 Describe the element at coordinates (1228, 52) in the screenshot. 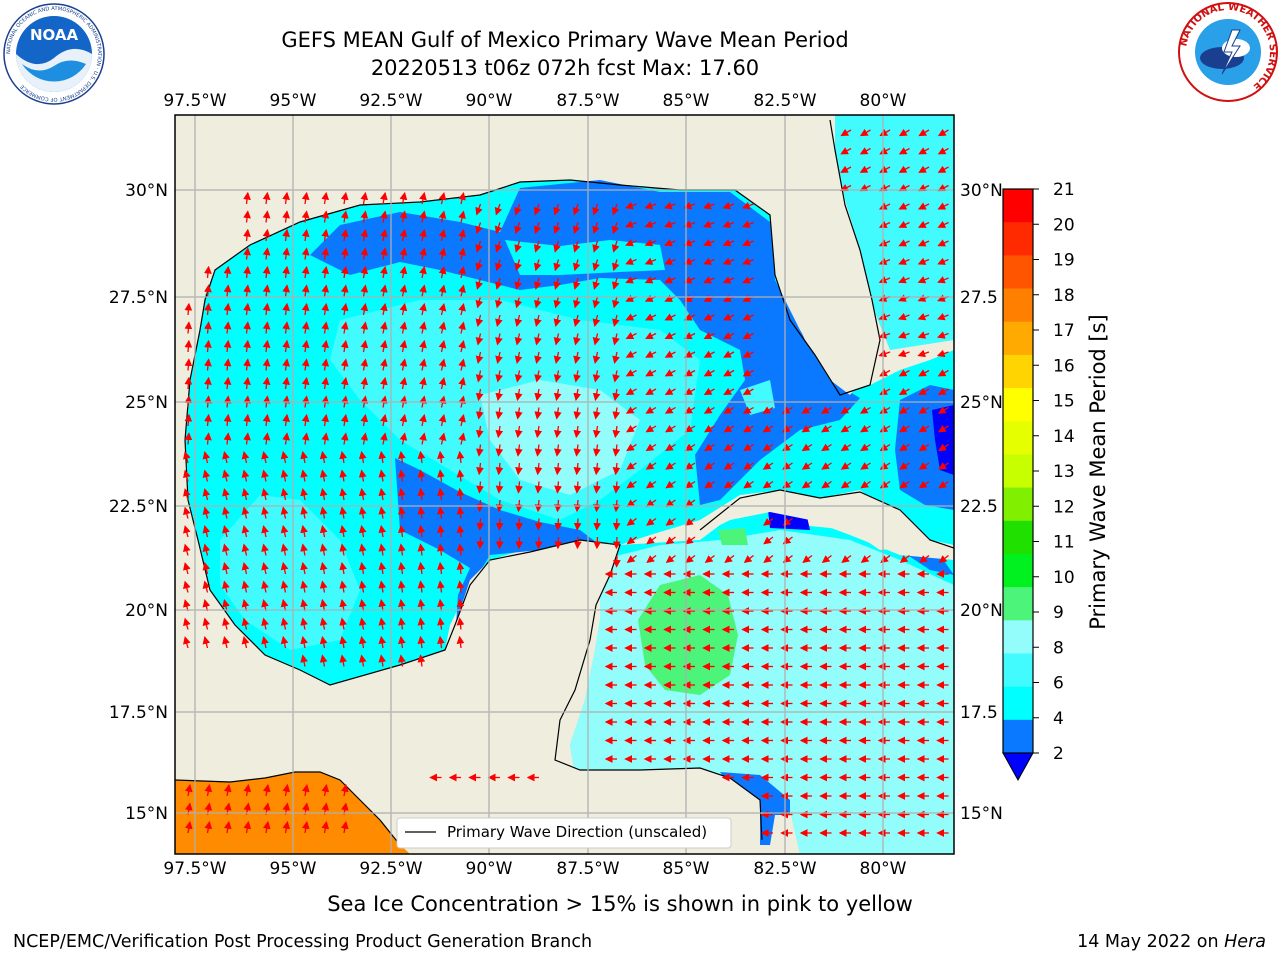

I see `nws-logo: NATIONAL WEATHER SERVICE` at that location.